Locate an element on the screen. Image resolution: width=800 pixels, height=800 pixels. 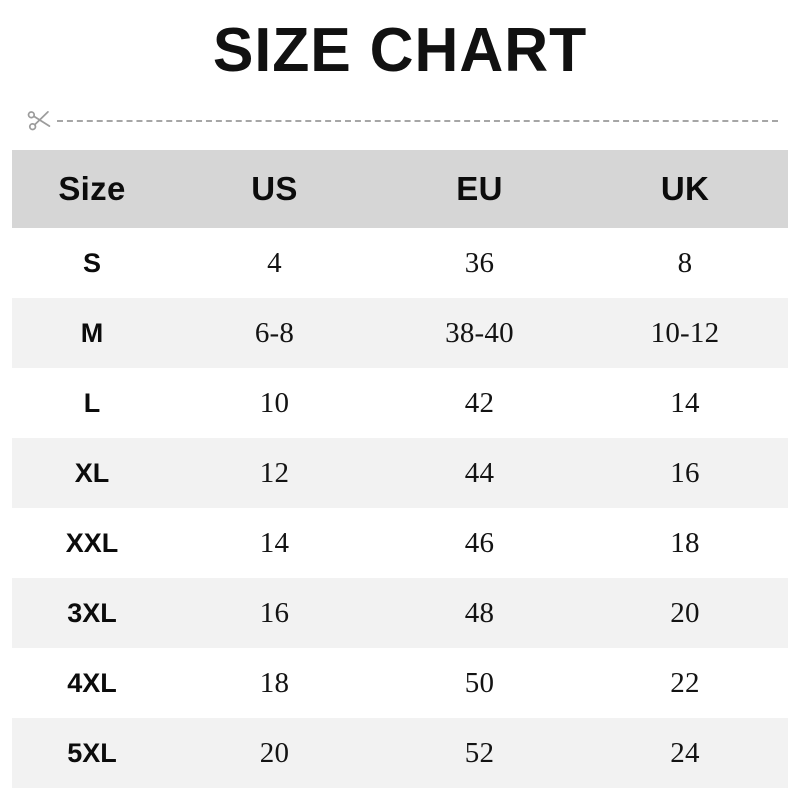
cell-eu: 44 is located at coordinates (479, 472).